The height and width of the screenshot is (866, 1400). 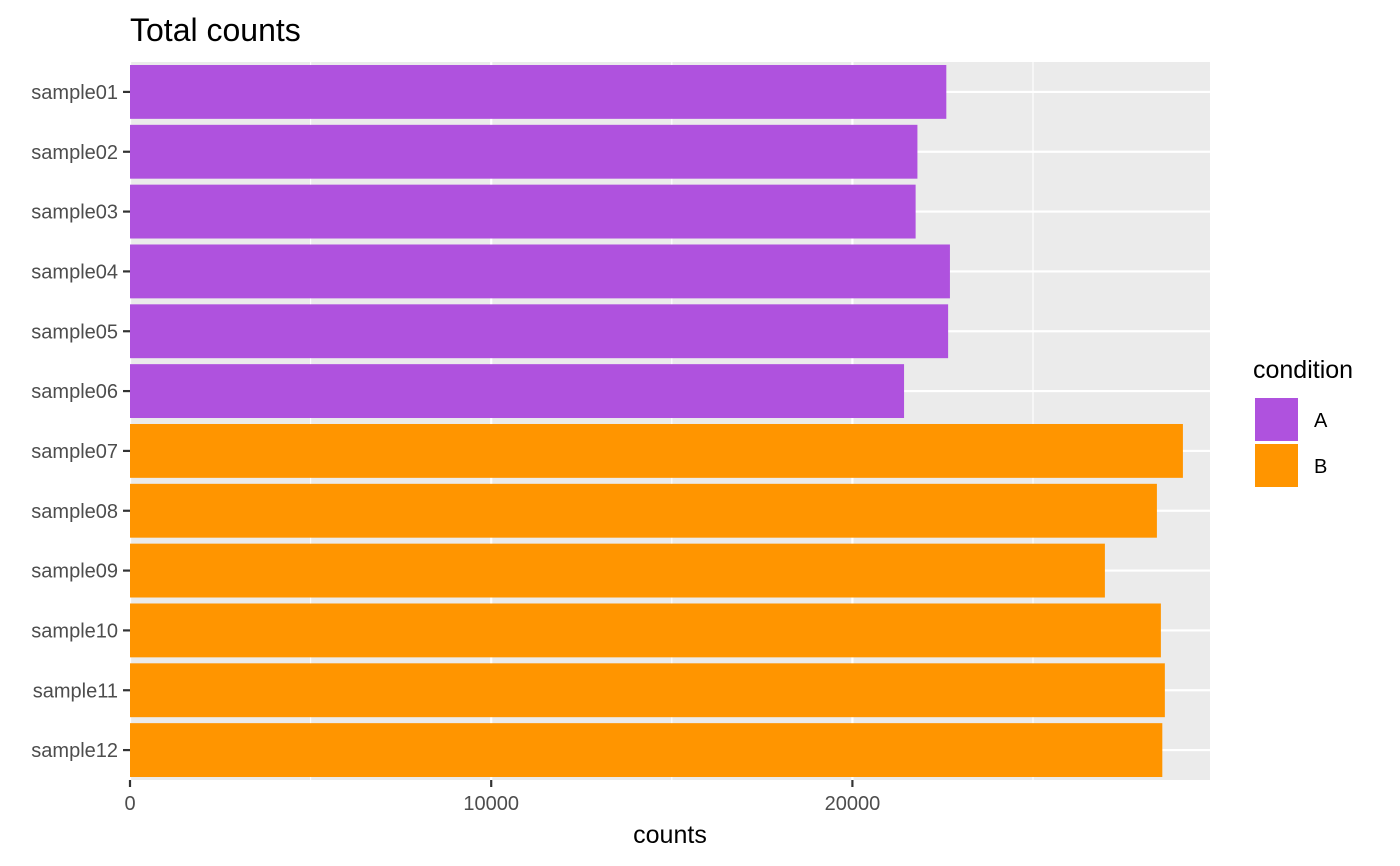 I want to click on legend-label-B: B, so click(x=1320, y=467).